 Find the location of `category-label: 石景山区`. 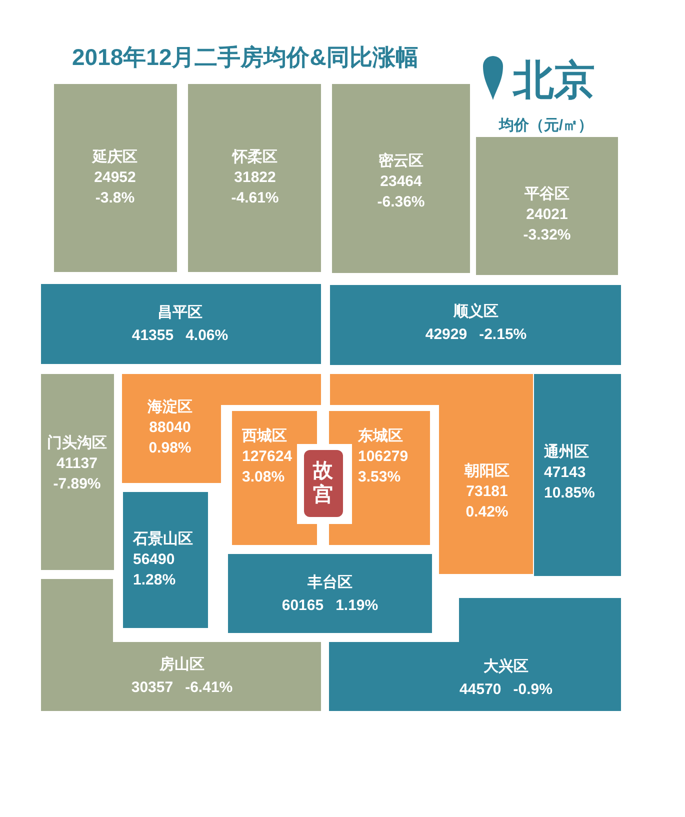

category-label: 石景山区 is located at coordinates (162, 538).